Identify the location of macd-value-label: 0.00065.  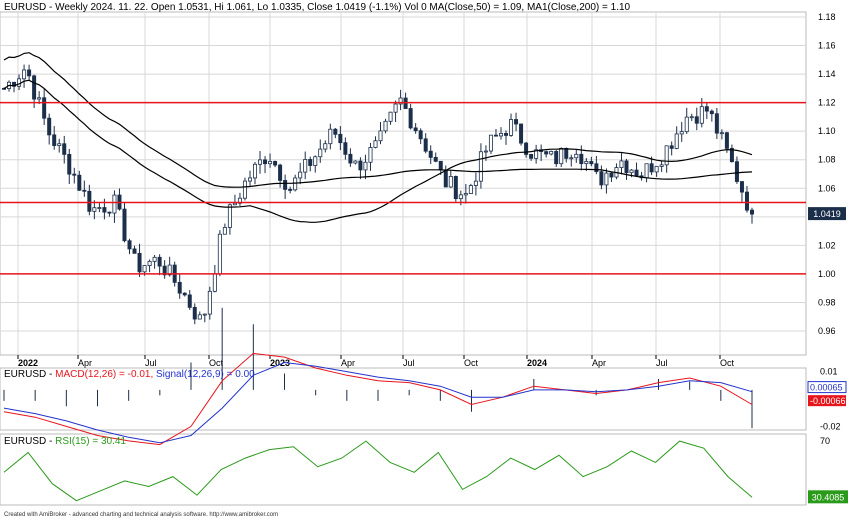
(826, 388).